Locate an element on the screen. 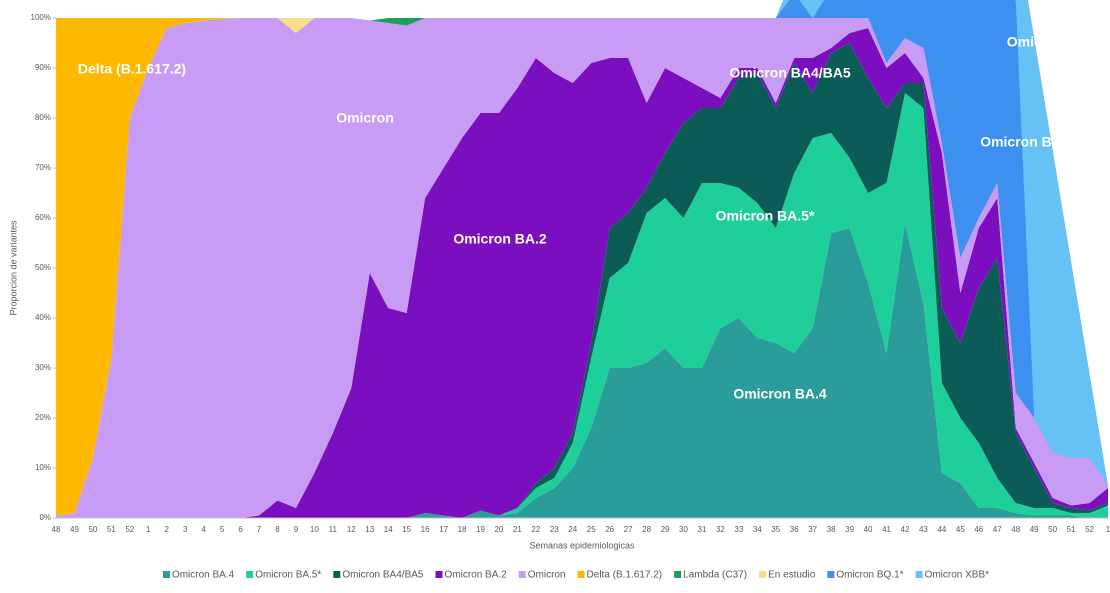 This screenshot has width=1110, height=593. x-tick-label: 31 is located at coordinates (702, 529).